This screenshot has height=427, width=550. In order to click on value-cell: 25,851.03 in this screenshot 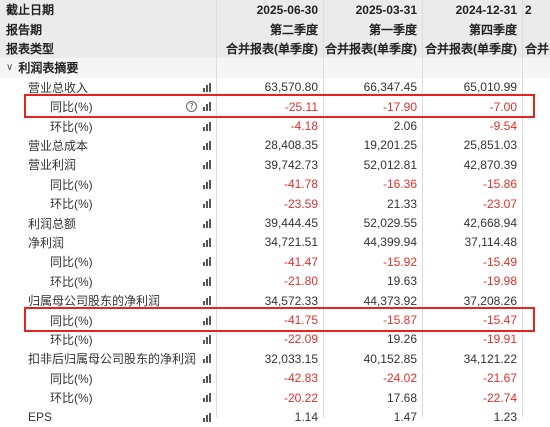, I will do `click(490, 145)`.